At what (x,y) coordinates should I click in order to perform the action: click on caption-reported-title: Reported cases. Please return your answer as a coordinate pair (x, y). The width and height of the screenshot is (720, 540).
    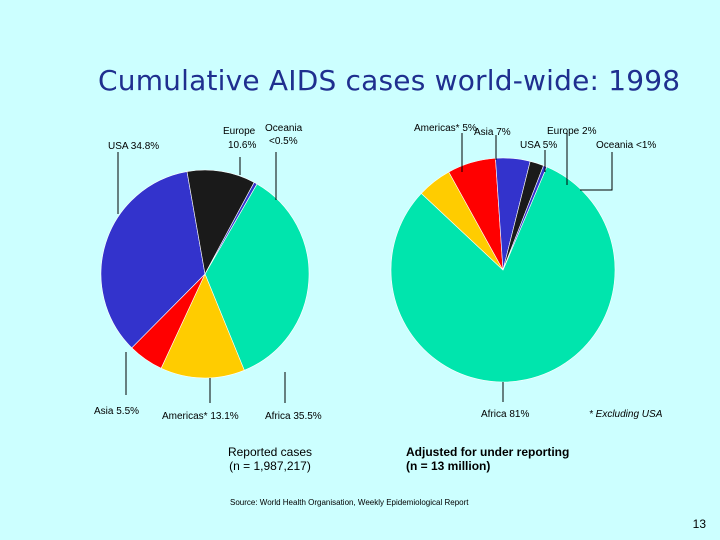
    Looking at the image, I should click on (270, 452).